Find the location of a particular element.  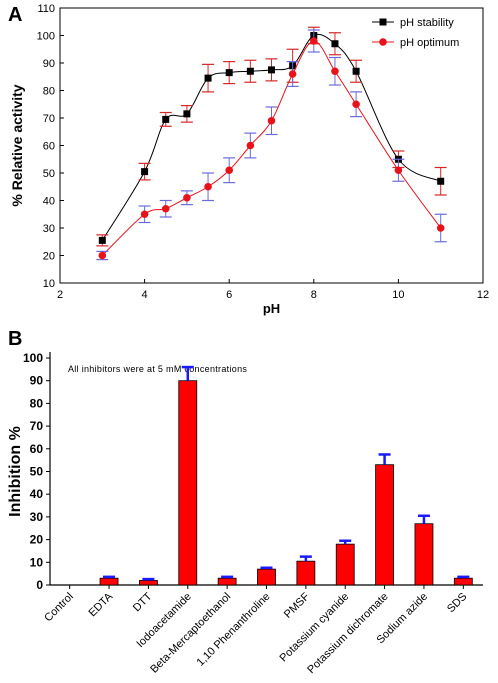

panel-label-a: A is located at coordinates (15, 15).